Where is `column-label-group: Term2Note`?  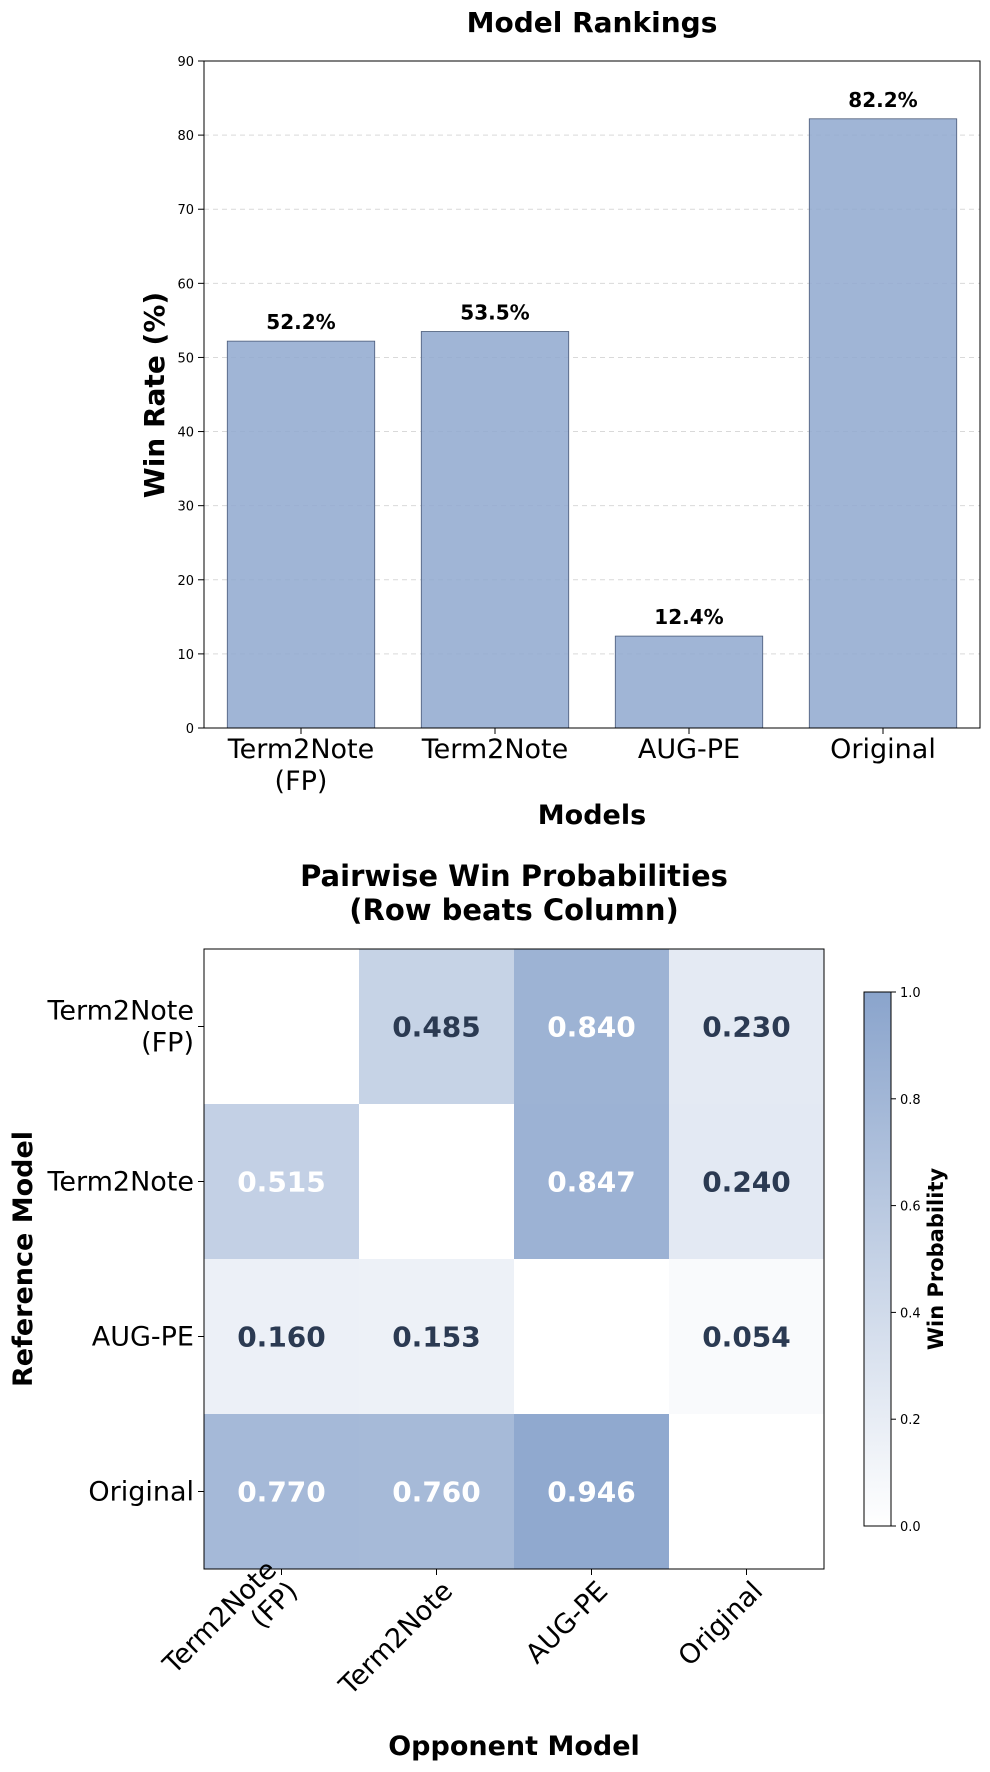
column-label-group: Term2Note is located at coordinates (396, 1639).